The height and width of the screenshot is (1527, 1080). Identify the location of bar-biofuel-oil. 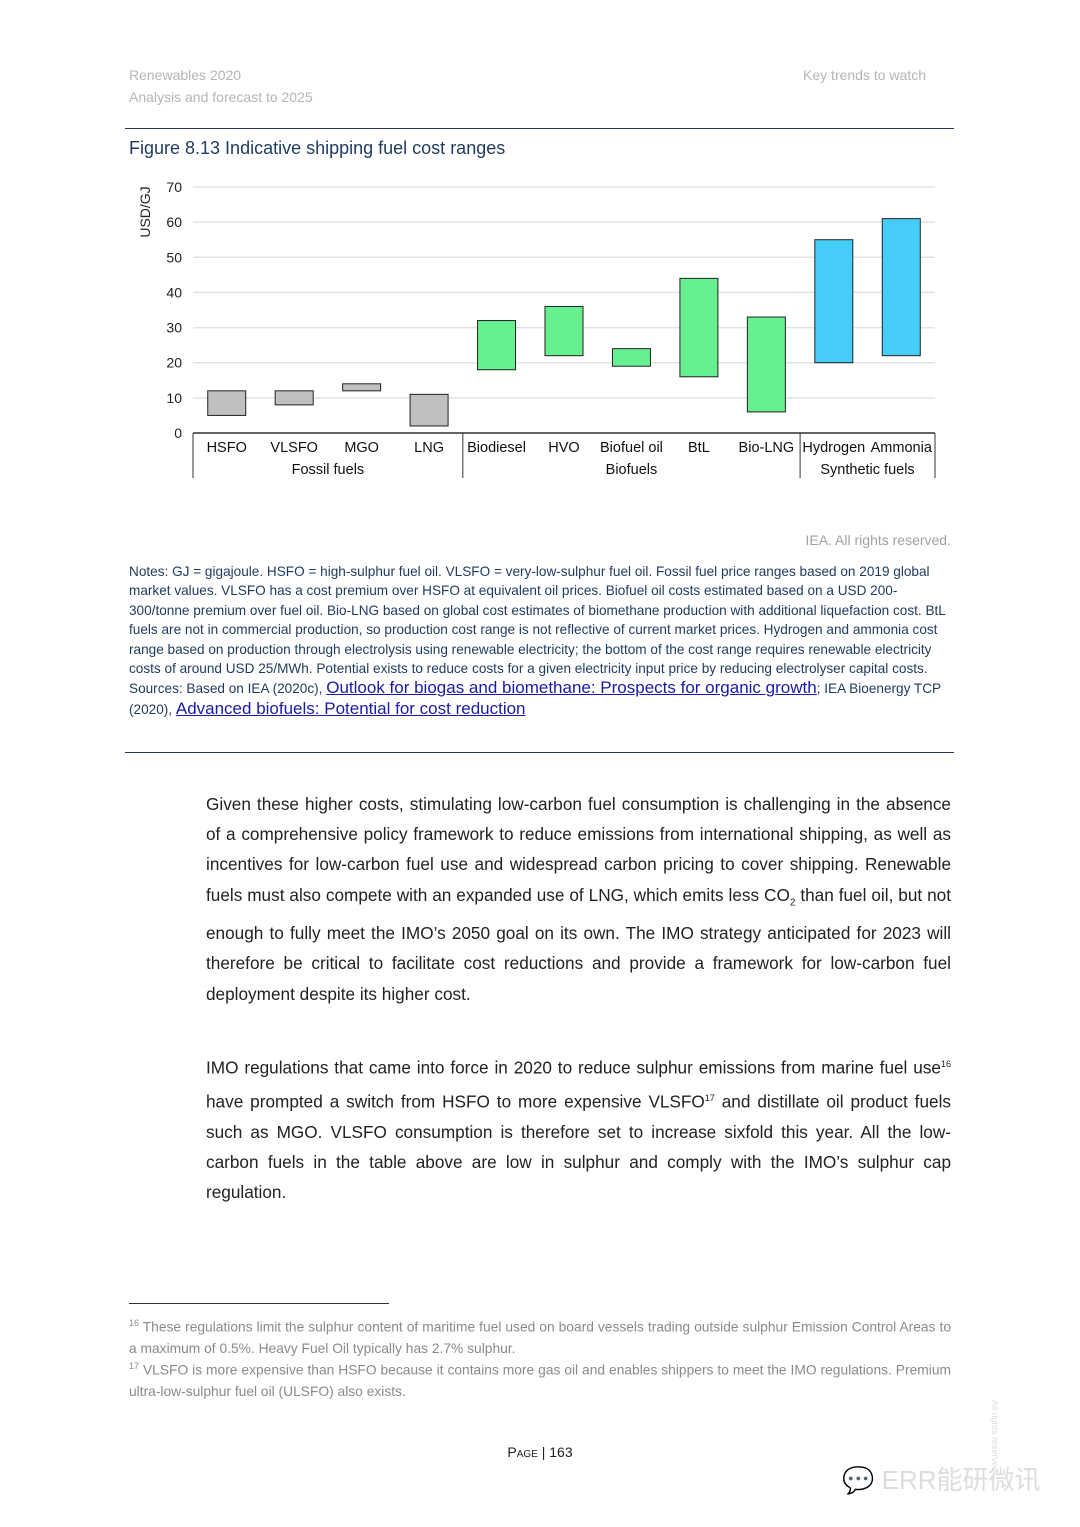
(631, 357).